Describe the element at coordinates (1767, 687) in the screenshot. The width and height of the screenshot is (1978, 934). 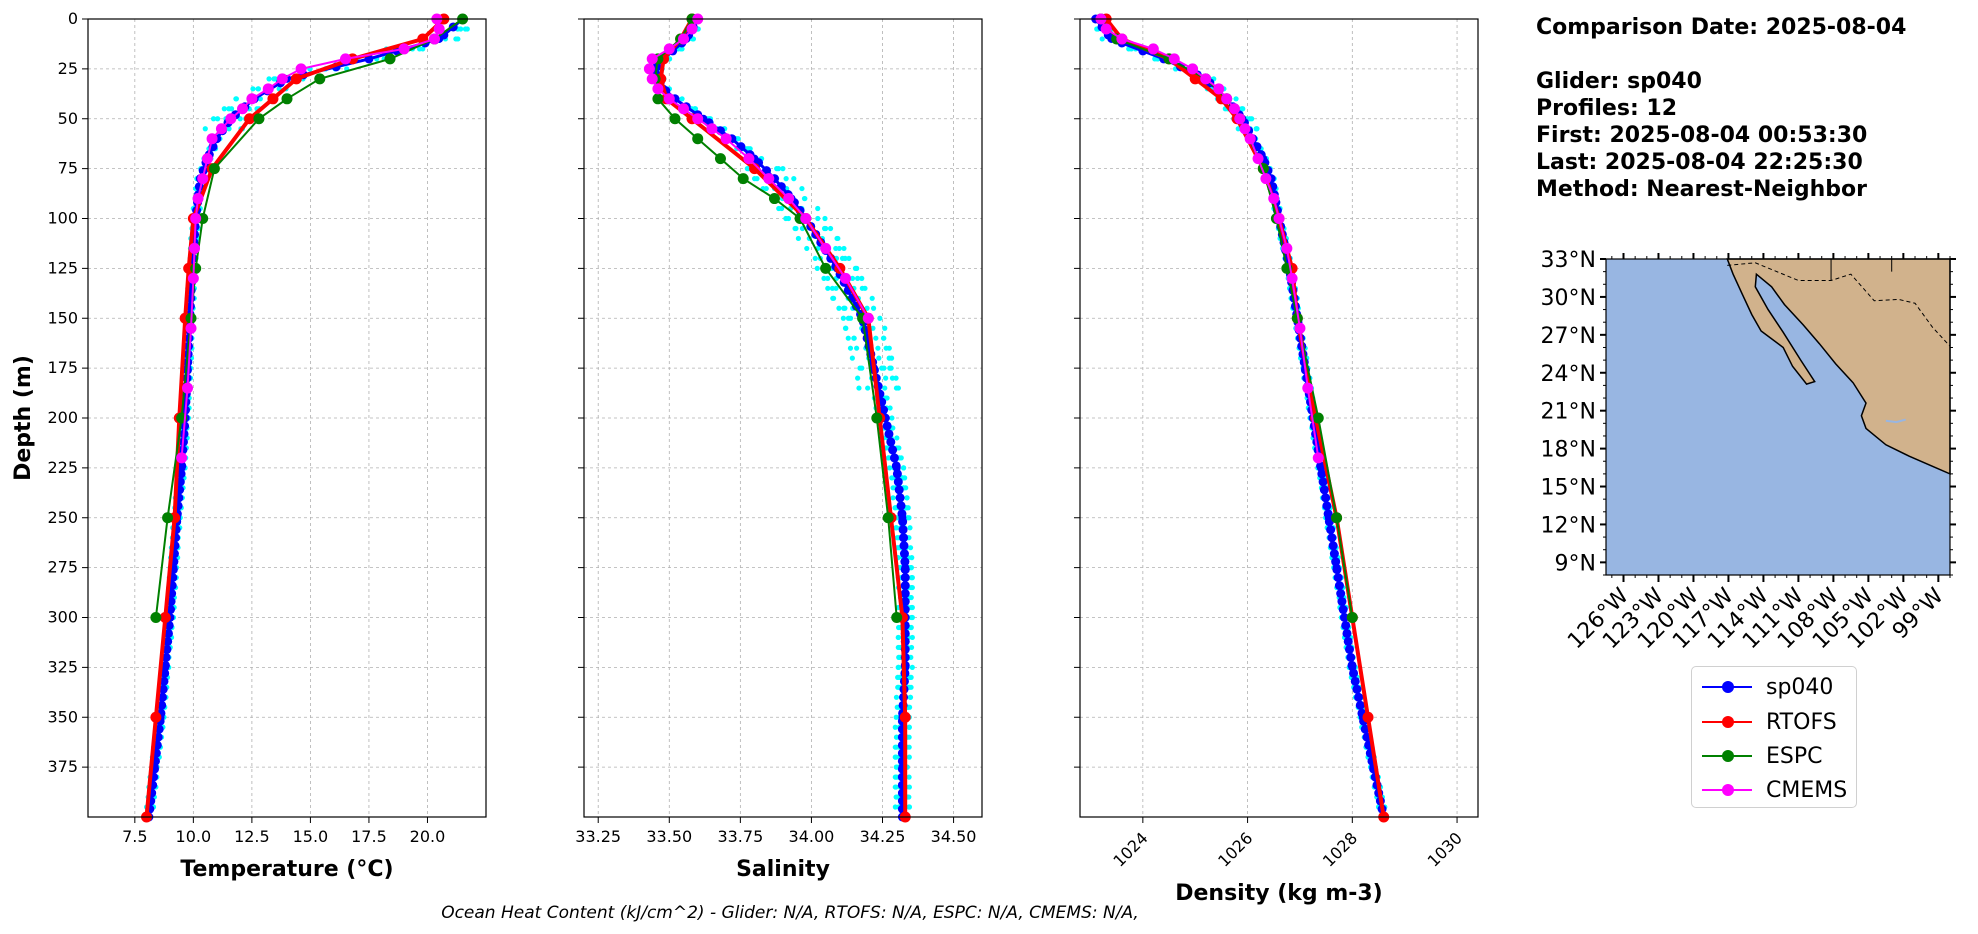
I see `legend-item-glider: sp040` at that location.